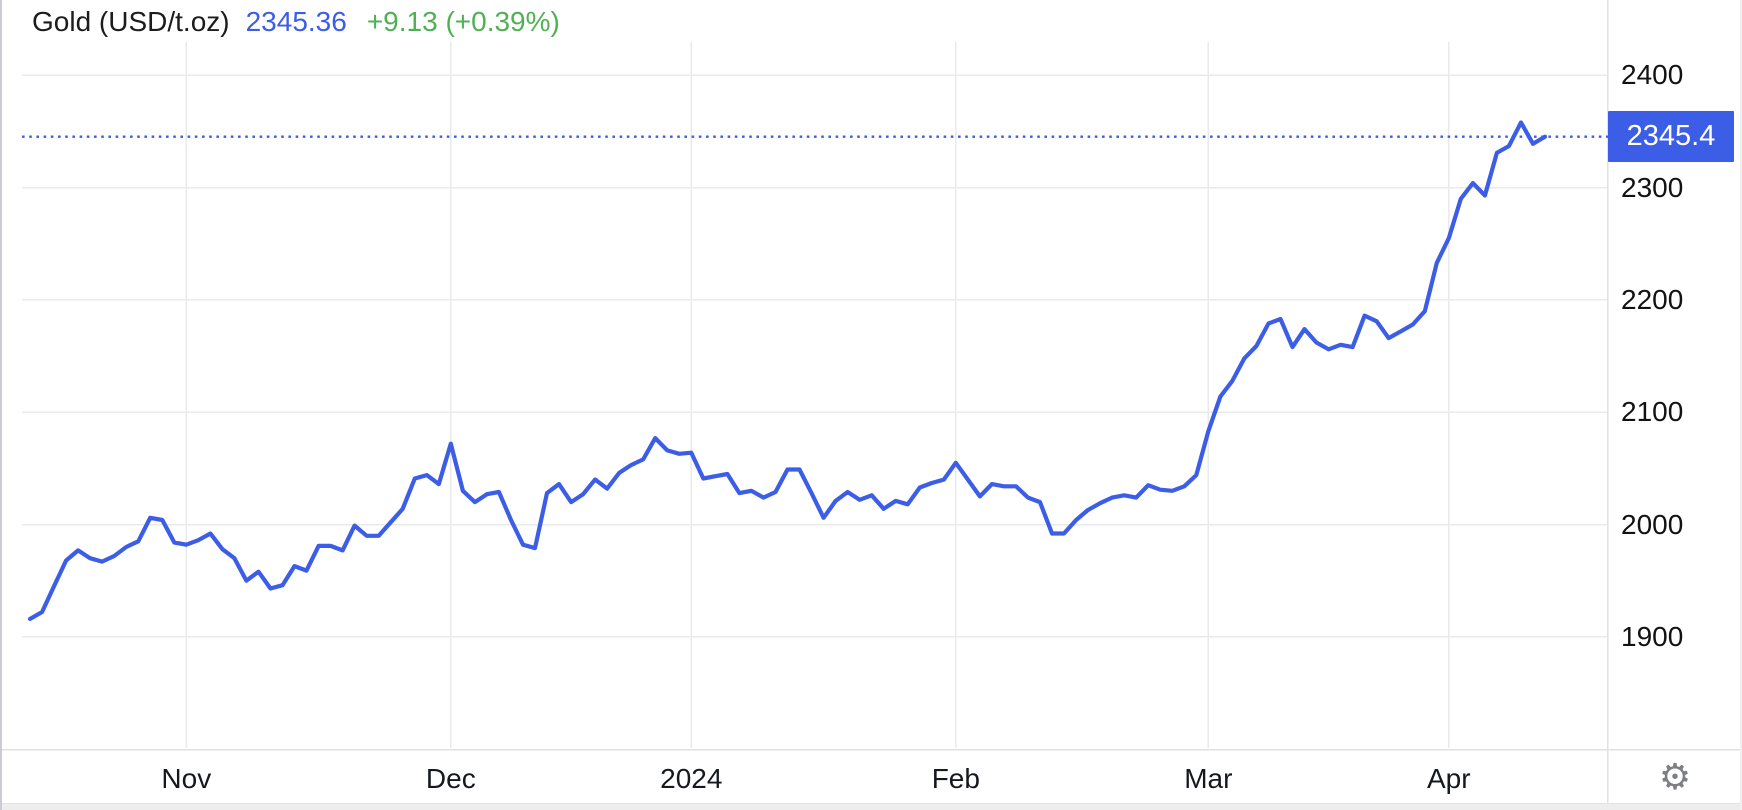  Describe the element at coordinates (1652, 636) in the screenshot. I see `y-tick-label-1900: 1900` at that location.